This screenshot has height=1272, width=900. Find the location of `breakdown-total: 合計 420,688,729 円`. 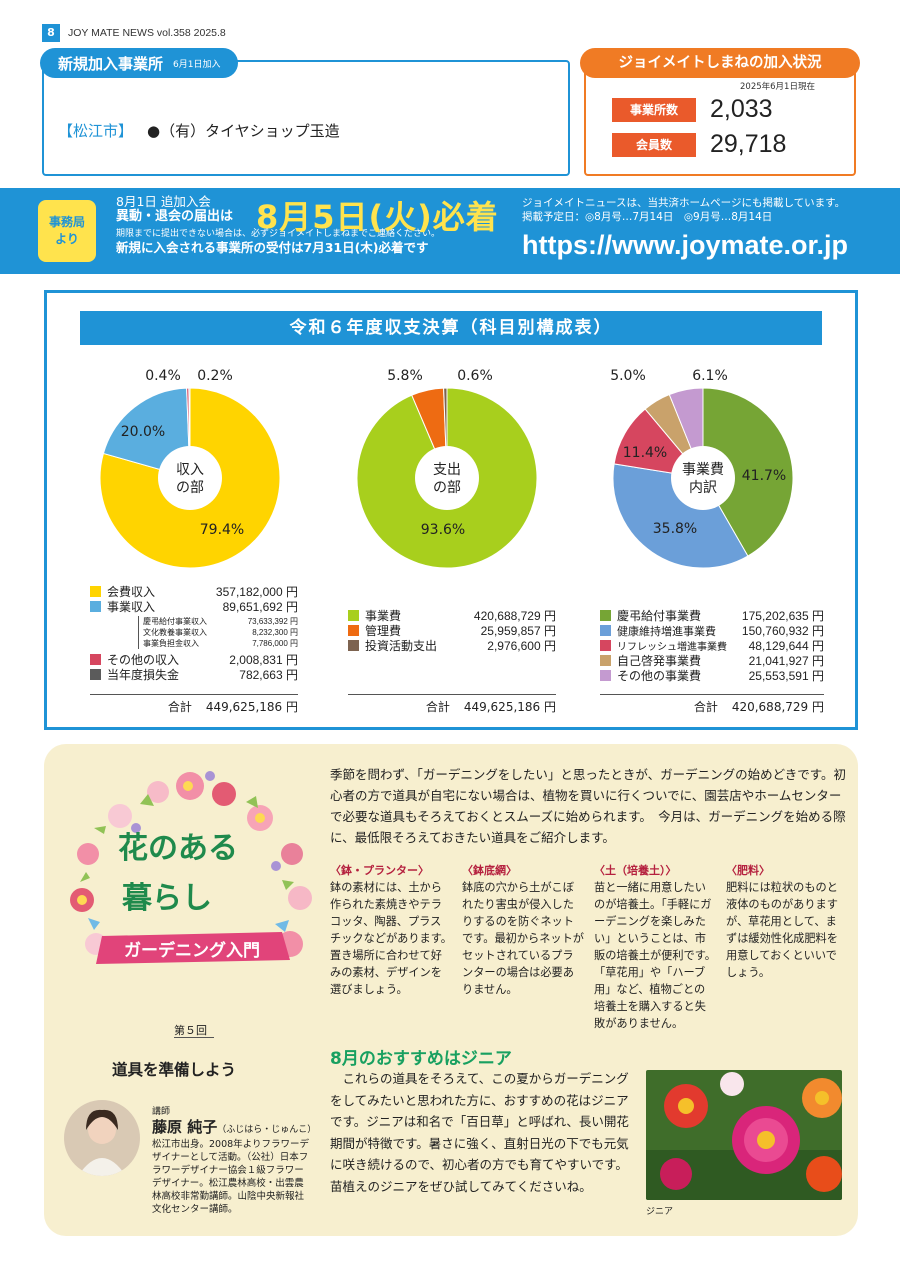

breakdown-total: 合計 420,688,729 円 is located at coordinates (712, 704).